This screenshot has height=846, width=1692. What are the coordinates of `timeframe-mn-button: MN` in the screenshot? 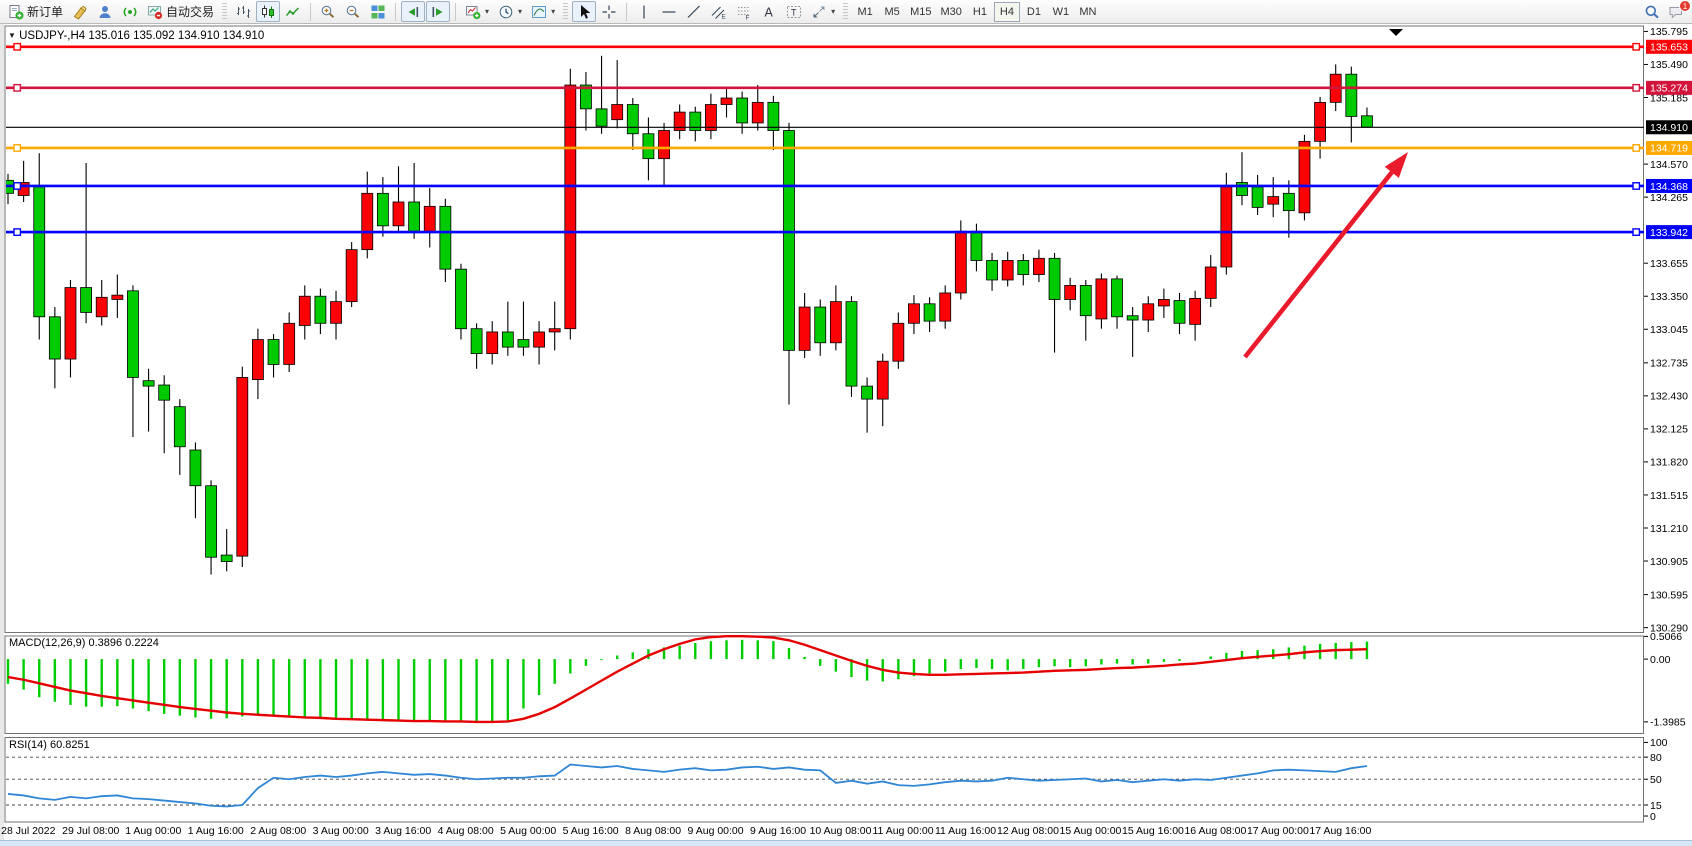 It's located at (1088, 11).